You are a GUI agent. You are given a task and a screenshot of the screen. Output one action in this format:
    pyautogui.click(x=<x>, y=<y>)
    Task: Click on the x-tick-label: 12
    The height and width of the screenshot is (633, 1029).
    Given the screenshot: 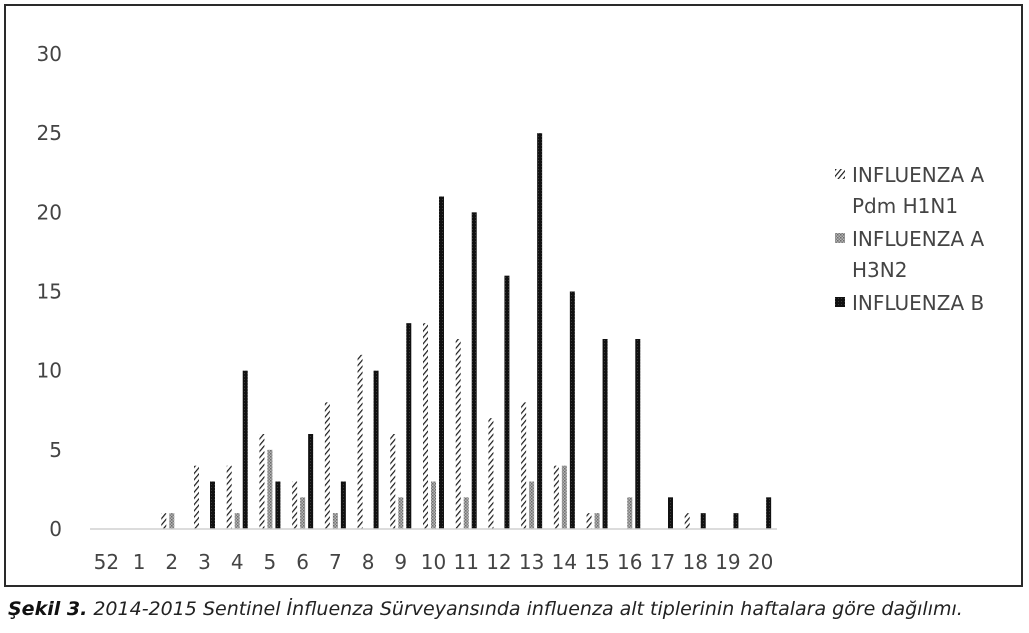 What is the action you would take?
    pyautogui.click(x=498, y=562)
    